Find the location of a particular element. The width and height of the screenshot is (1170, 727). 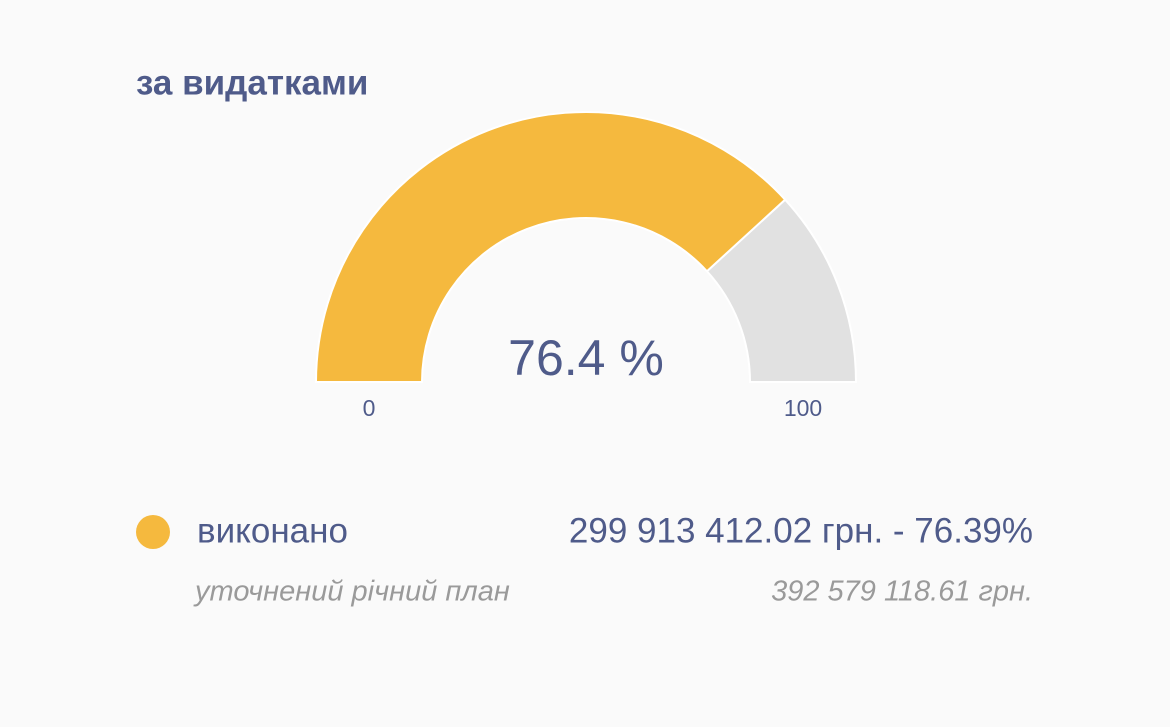

gauge-value-label: 76.4 % is located at coordinates (586, 358).